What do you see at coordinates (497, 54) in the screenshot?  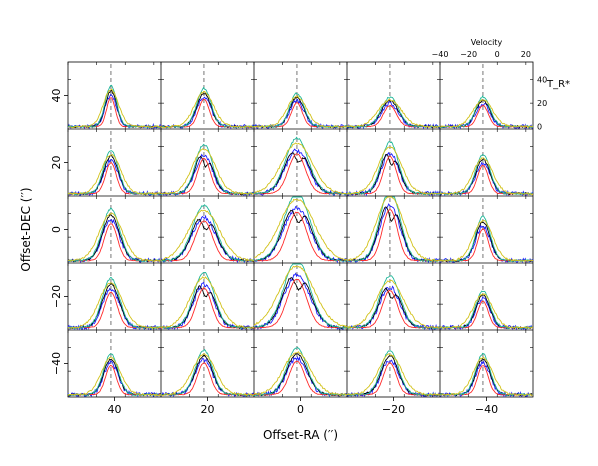 I see `inset-x-tick-label: 0` at bounding box center [497, 54].